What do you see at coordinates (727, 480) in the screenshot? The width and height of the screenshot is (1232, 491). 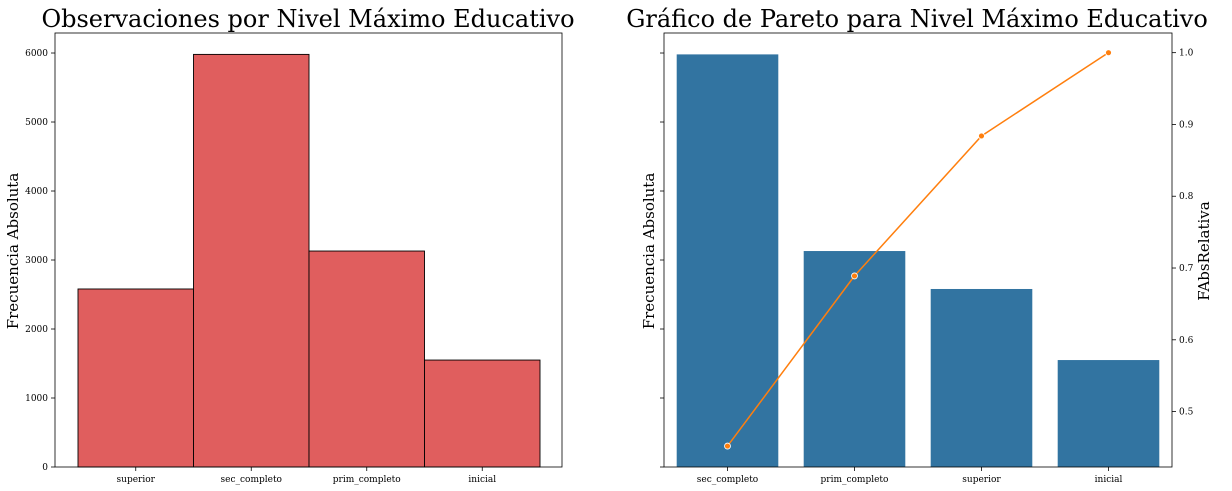 I see `right-x-tick-label: sec_completo` at bounding box center [727, 480].